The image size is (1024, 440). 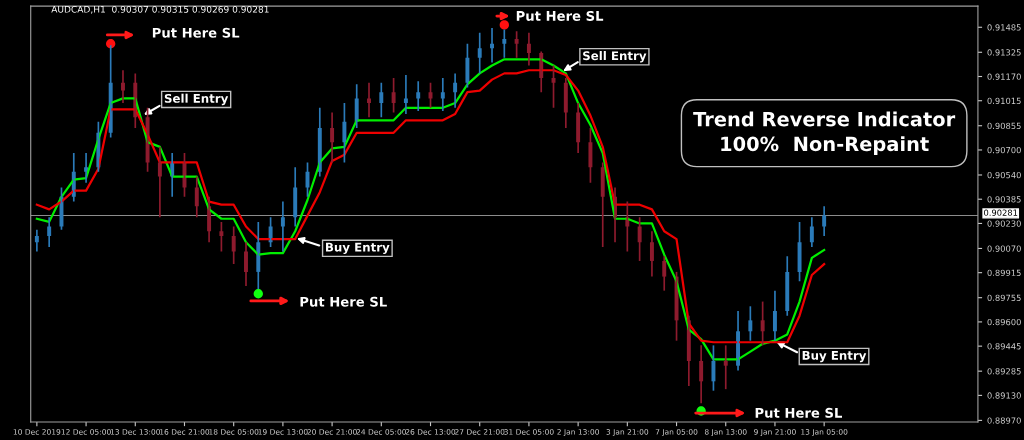 I want to click on y-tick-label: 0.91015, so click(x=1004, y=101).